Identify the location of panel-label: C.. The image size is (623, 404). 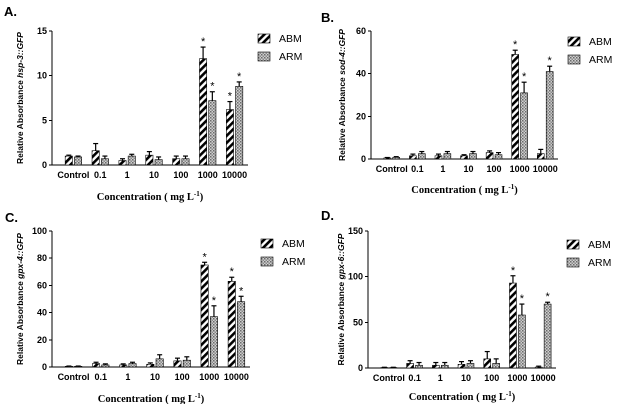
(11, 217).